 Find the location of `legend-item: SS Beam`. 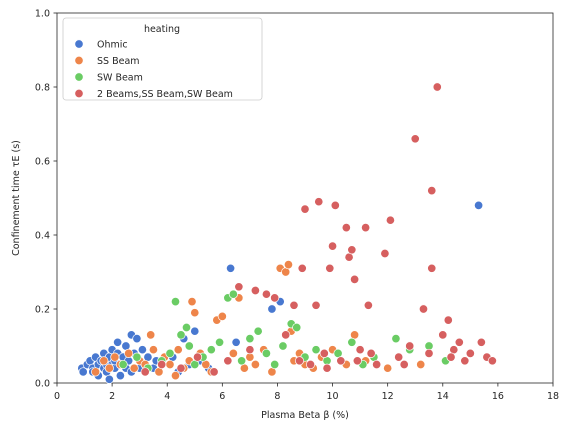

legend-item: SS Beam is located at coordinates (107, 61).